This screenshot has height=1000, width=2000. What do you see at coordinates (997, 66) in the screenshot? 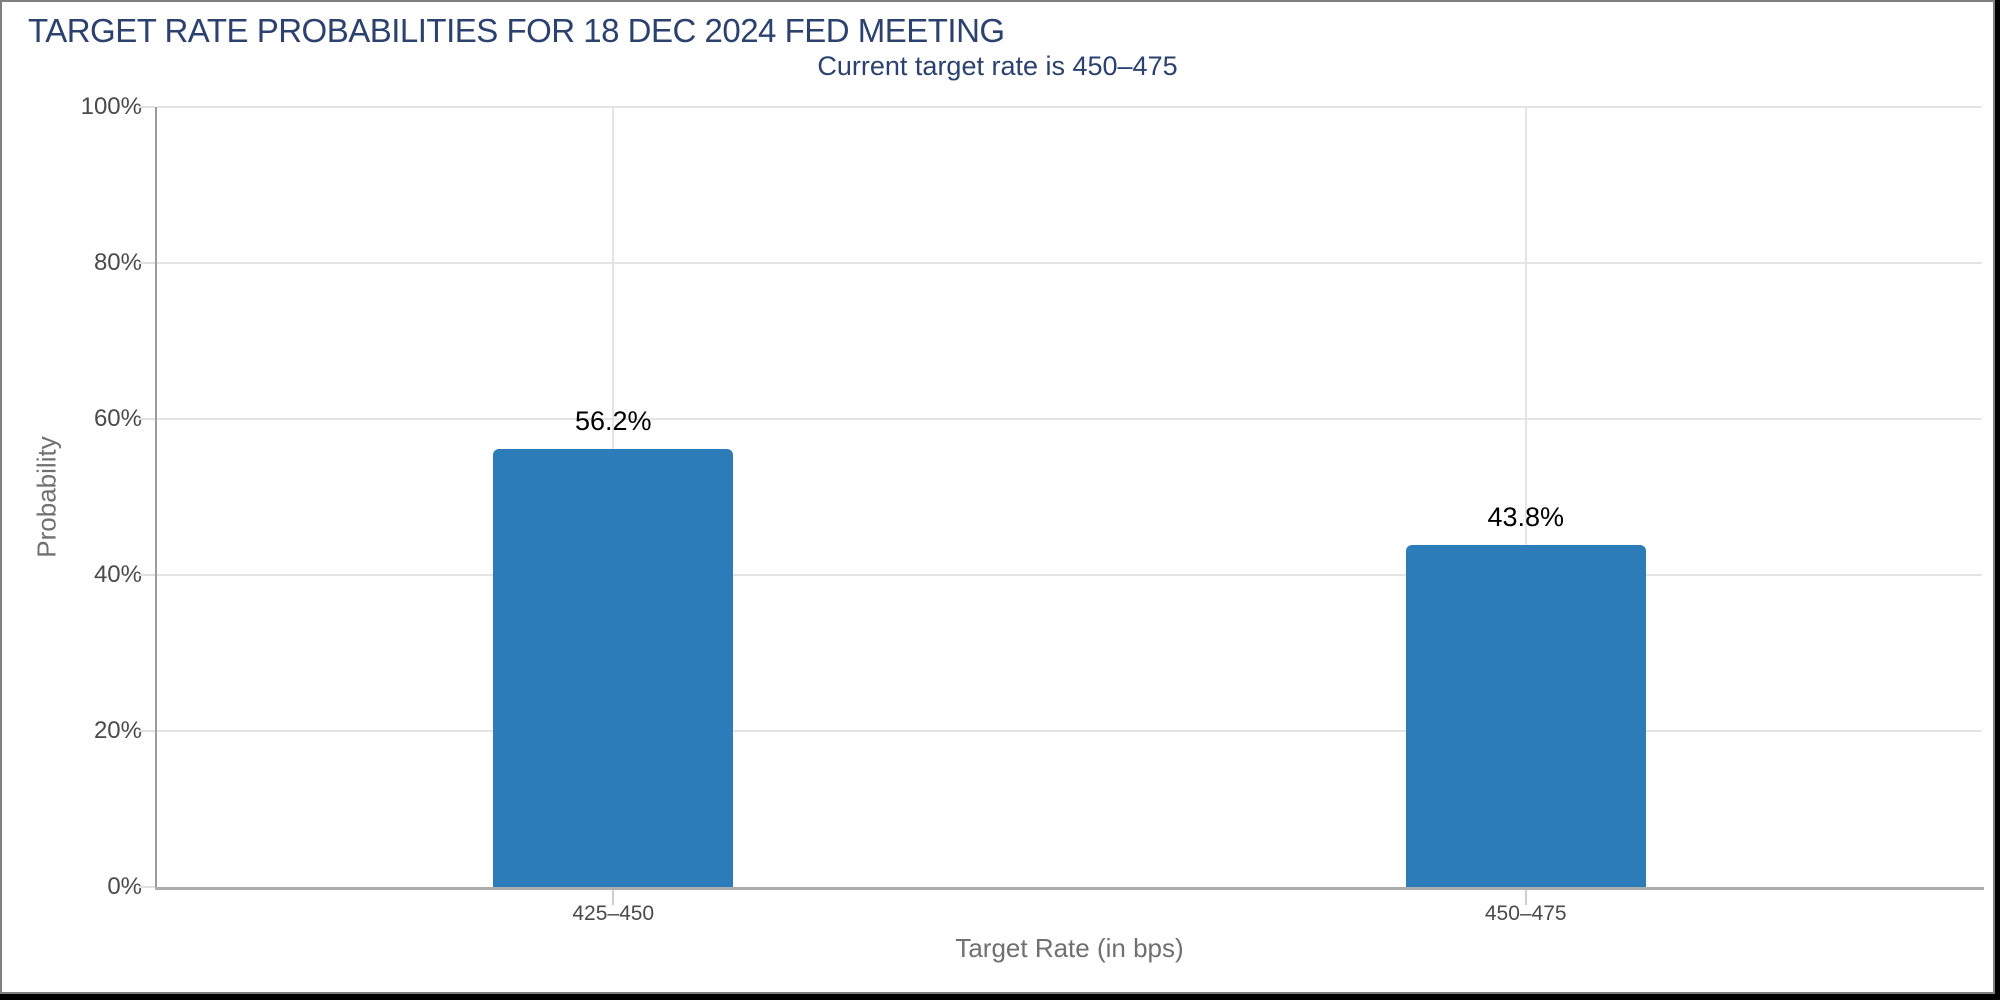
I see `chart-subtitle: Current target rate is 450–475` at bounding box center [997, 66].